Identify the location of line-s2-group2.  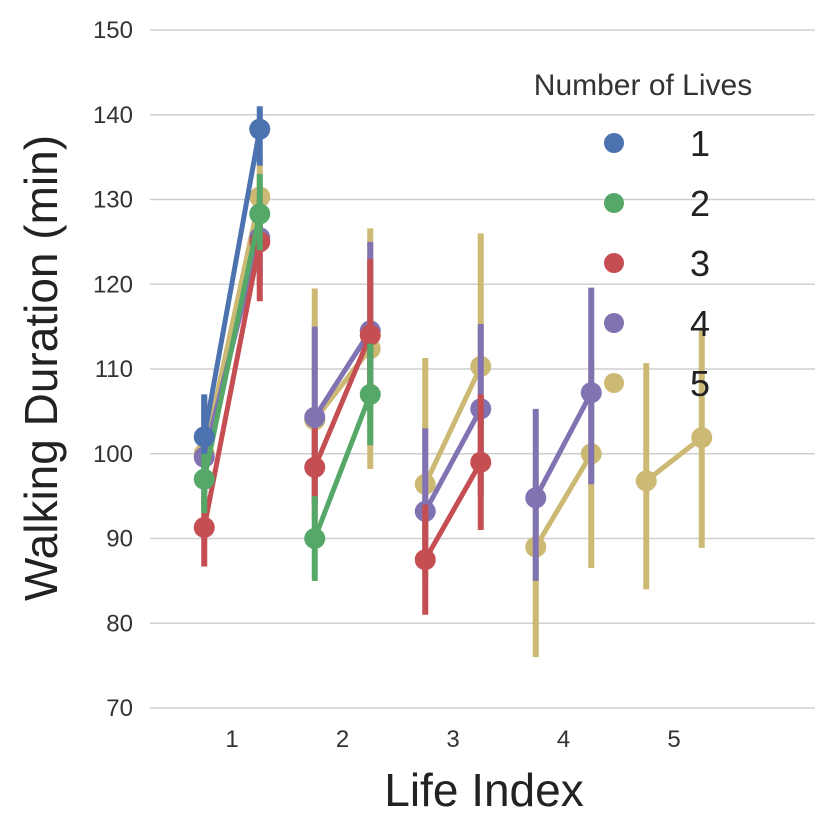
(342, 466).